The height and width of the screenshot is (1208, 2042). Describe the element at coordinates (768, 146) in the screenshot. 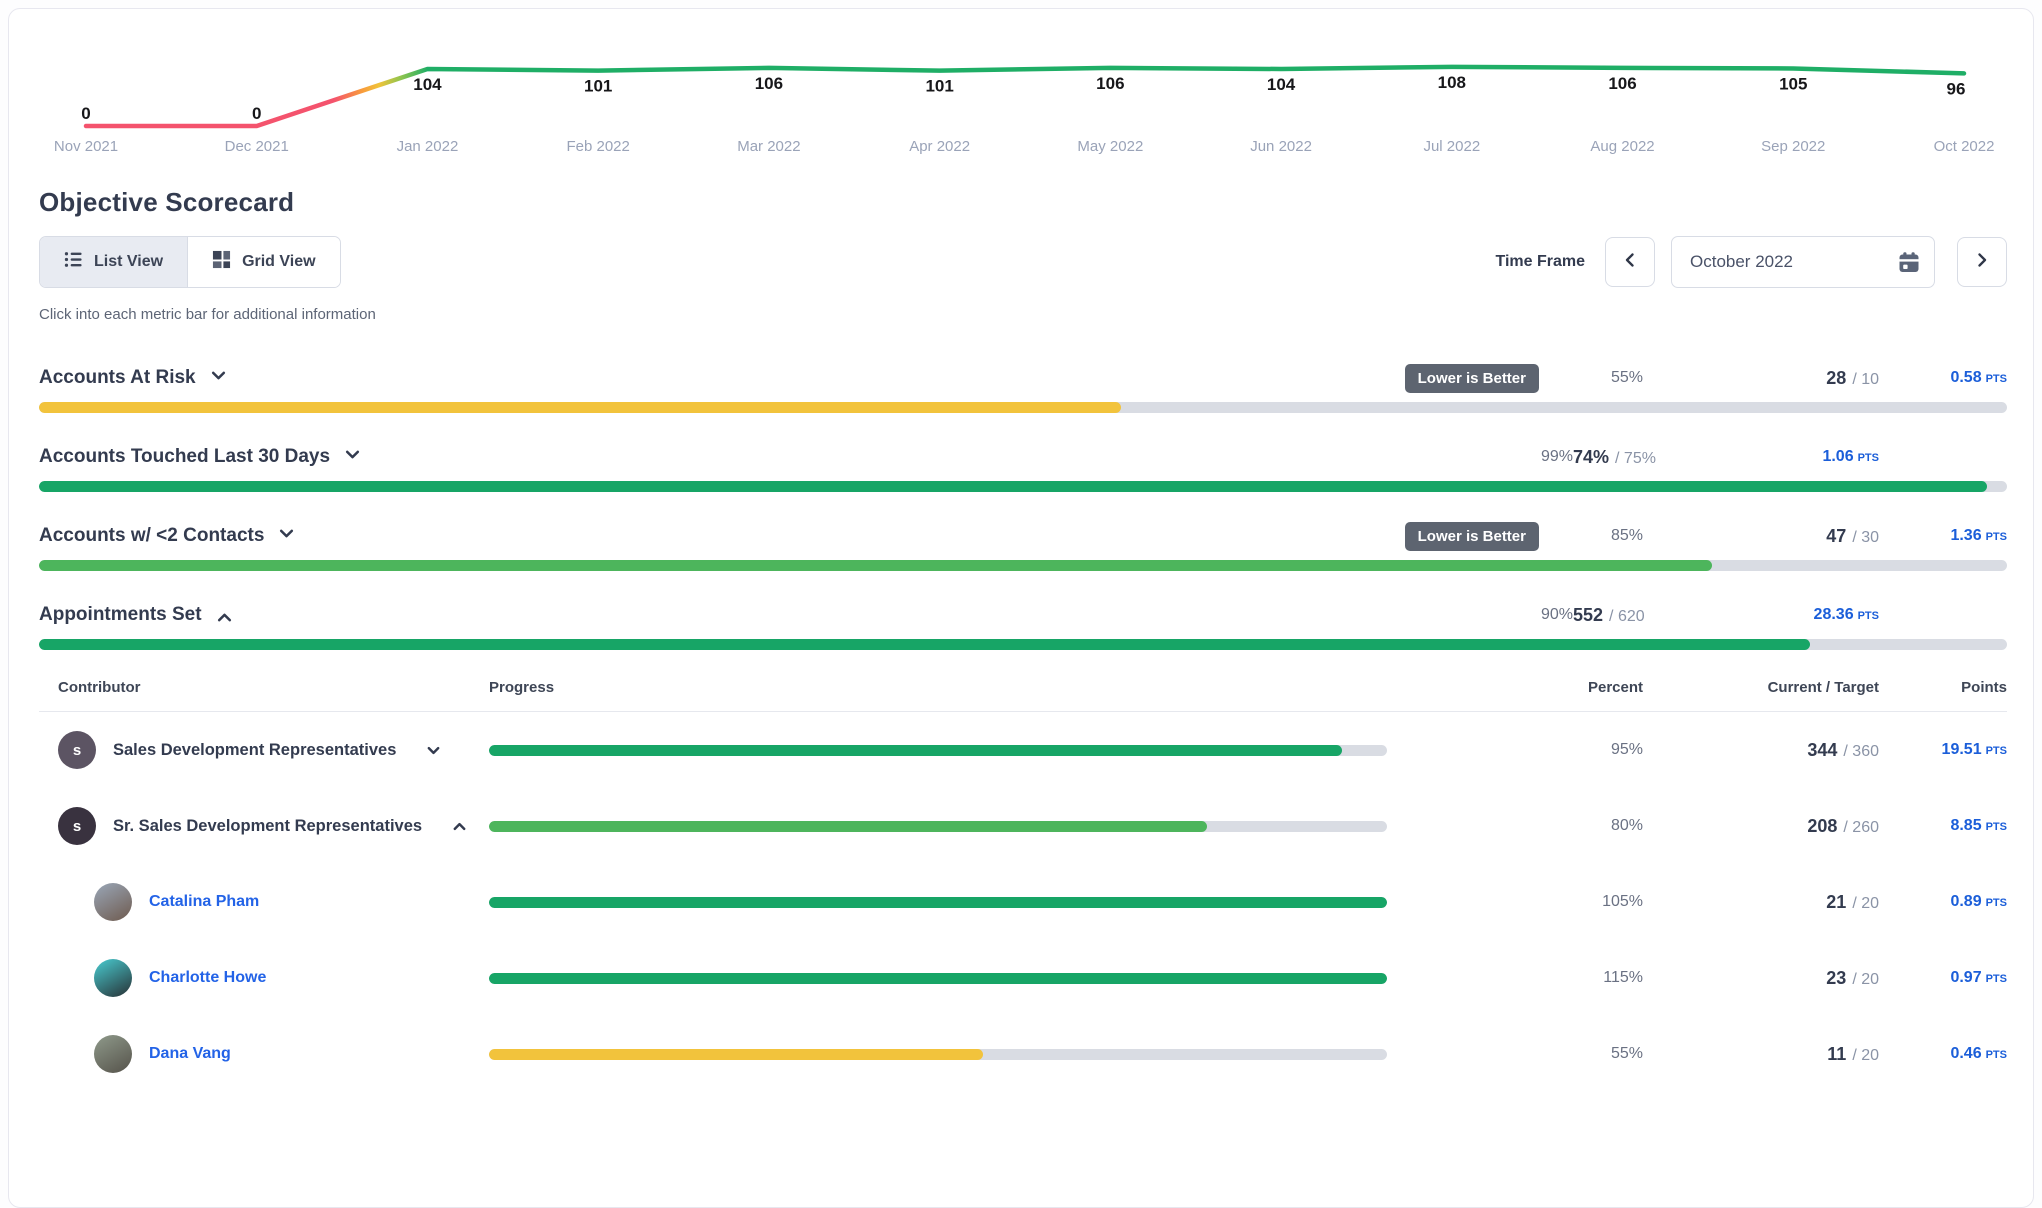

I see `chart-month-label: Mar 2022` at that location.